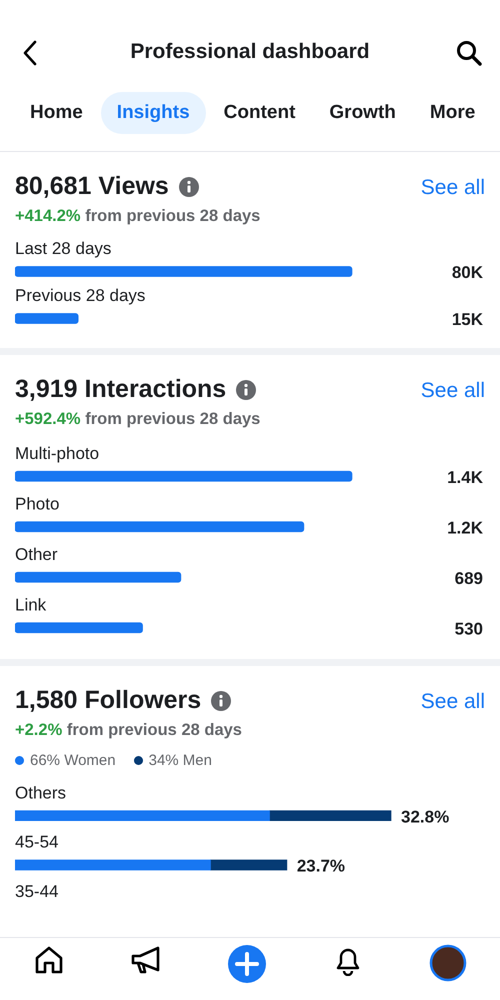 The width and height of the screenshot is (500, 1000). Describe the element at coordinates (92, 186) in the screenshot. I see `chart-title: 80,681 Views` at that location.